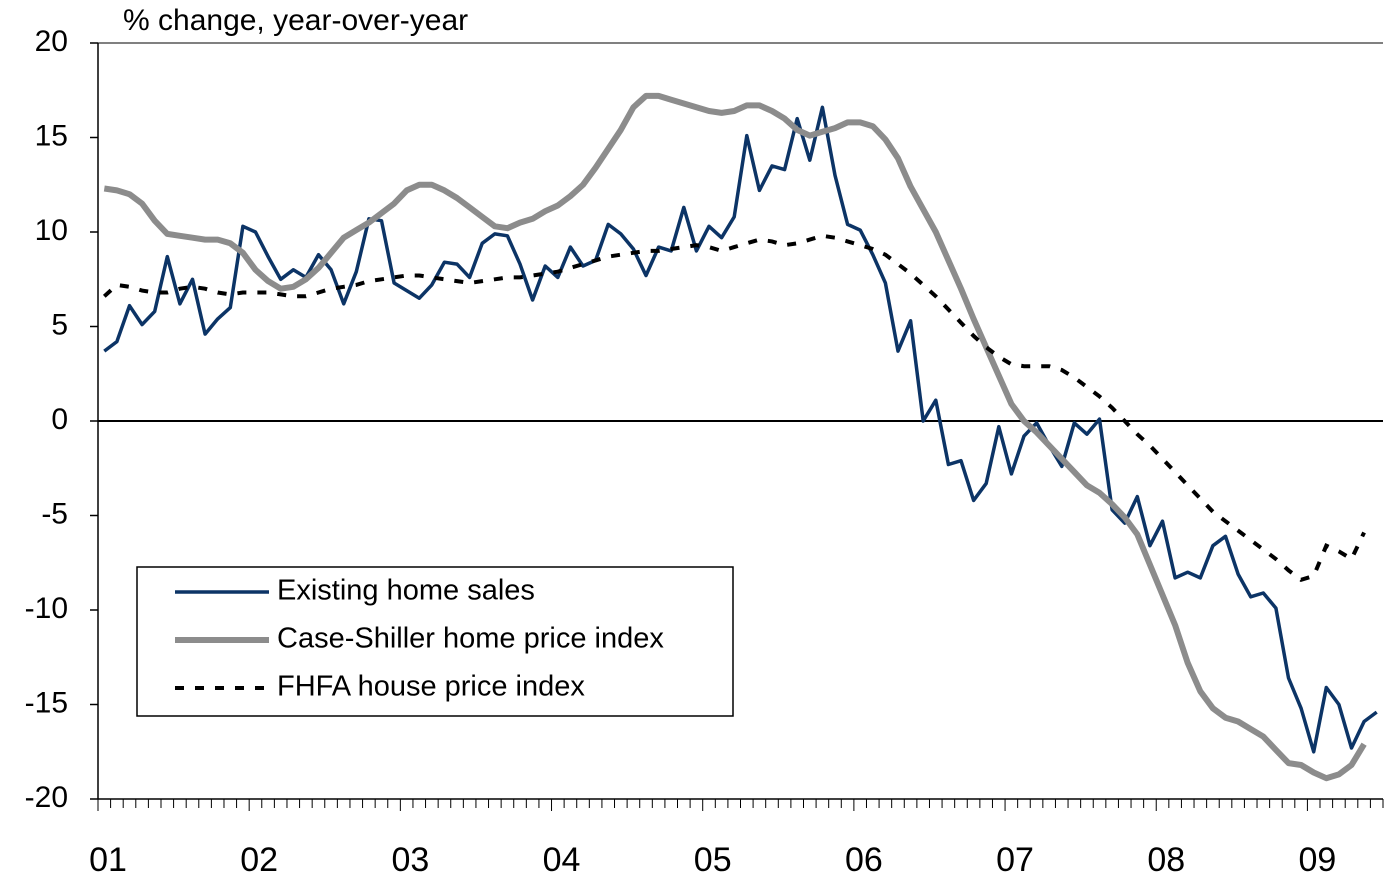 The height and width of the screenshot is (882, 1385). Describe the element at coordinates (470, 639) in the screenshot. I see `legend-label: Case-Shiller home price index` at that location.